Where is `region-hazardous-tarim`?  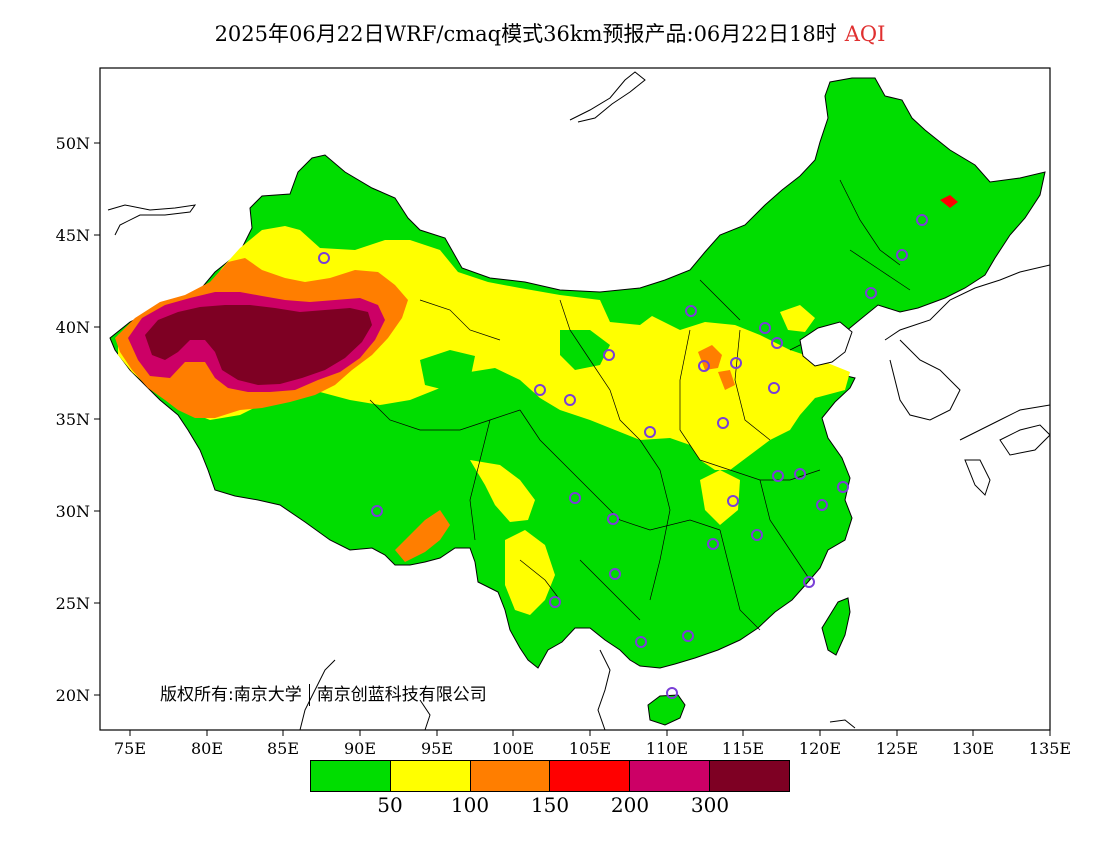
region-hazardous-tarim is located at coordinates (258, 345).